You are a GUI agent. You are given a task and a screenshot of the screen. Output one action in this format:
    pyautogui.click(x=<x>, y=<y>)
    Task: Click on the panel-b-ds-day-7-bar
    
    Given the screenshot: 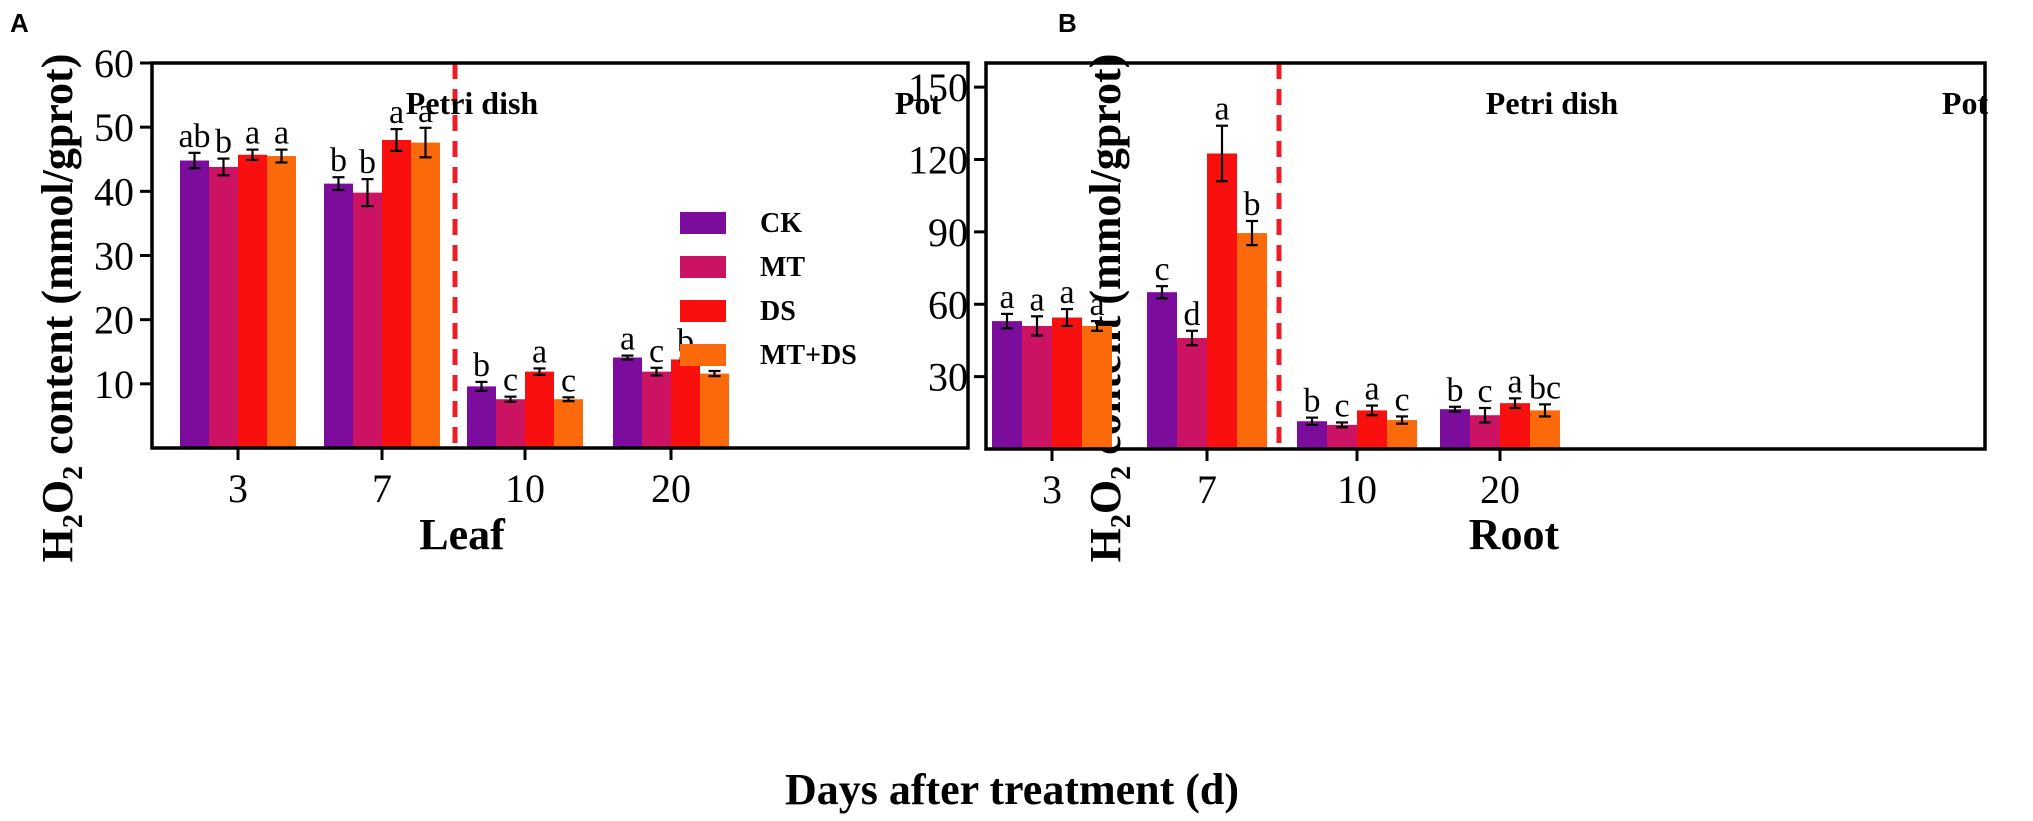 What is the action you would take?
    pyautogui.click(x=1222, y=301)
    